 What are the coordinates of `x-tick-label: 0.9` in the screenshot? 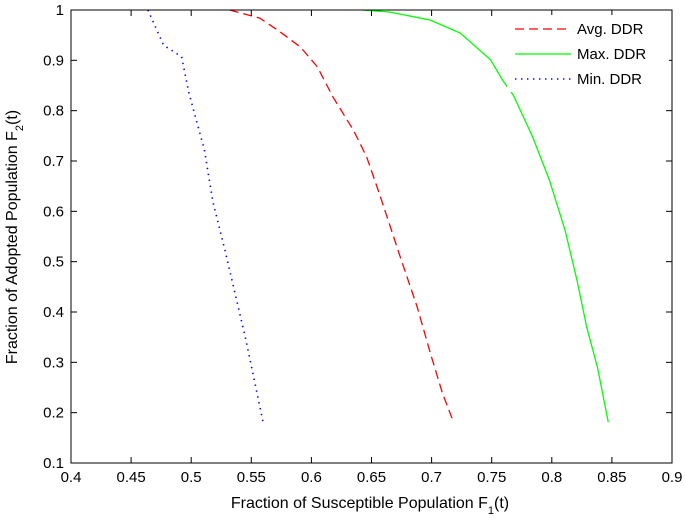 It's located at (672, 477).